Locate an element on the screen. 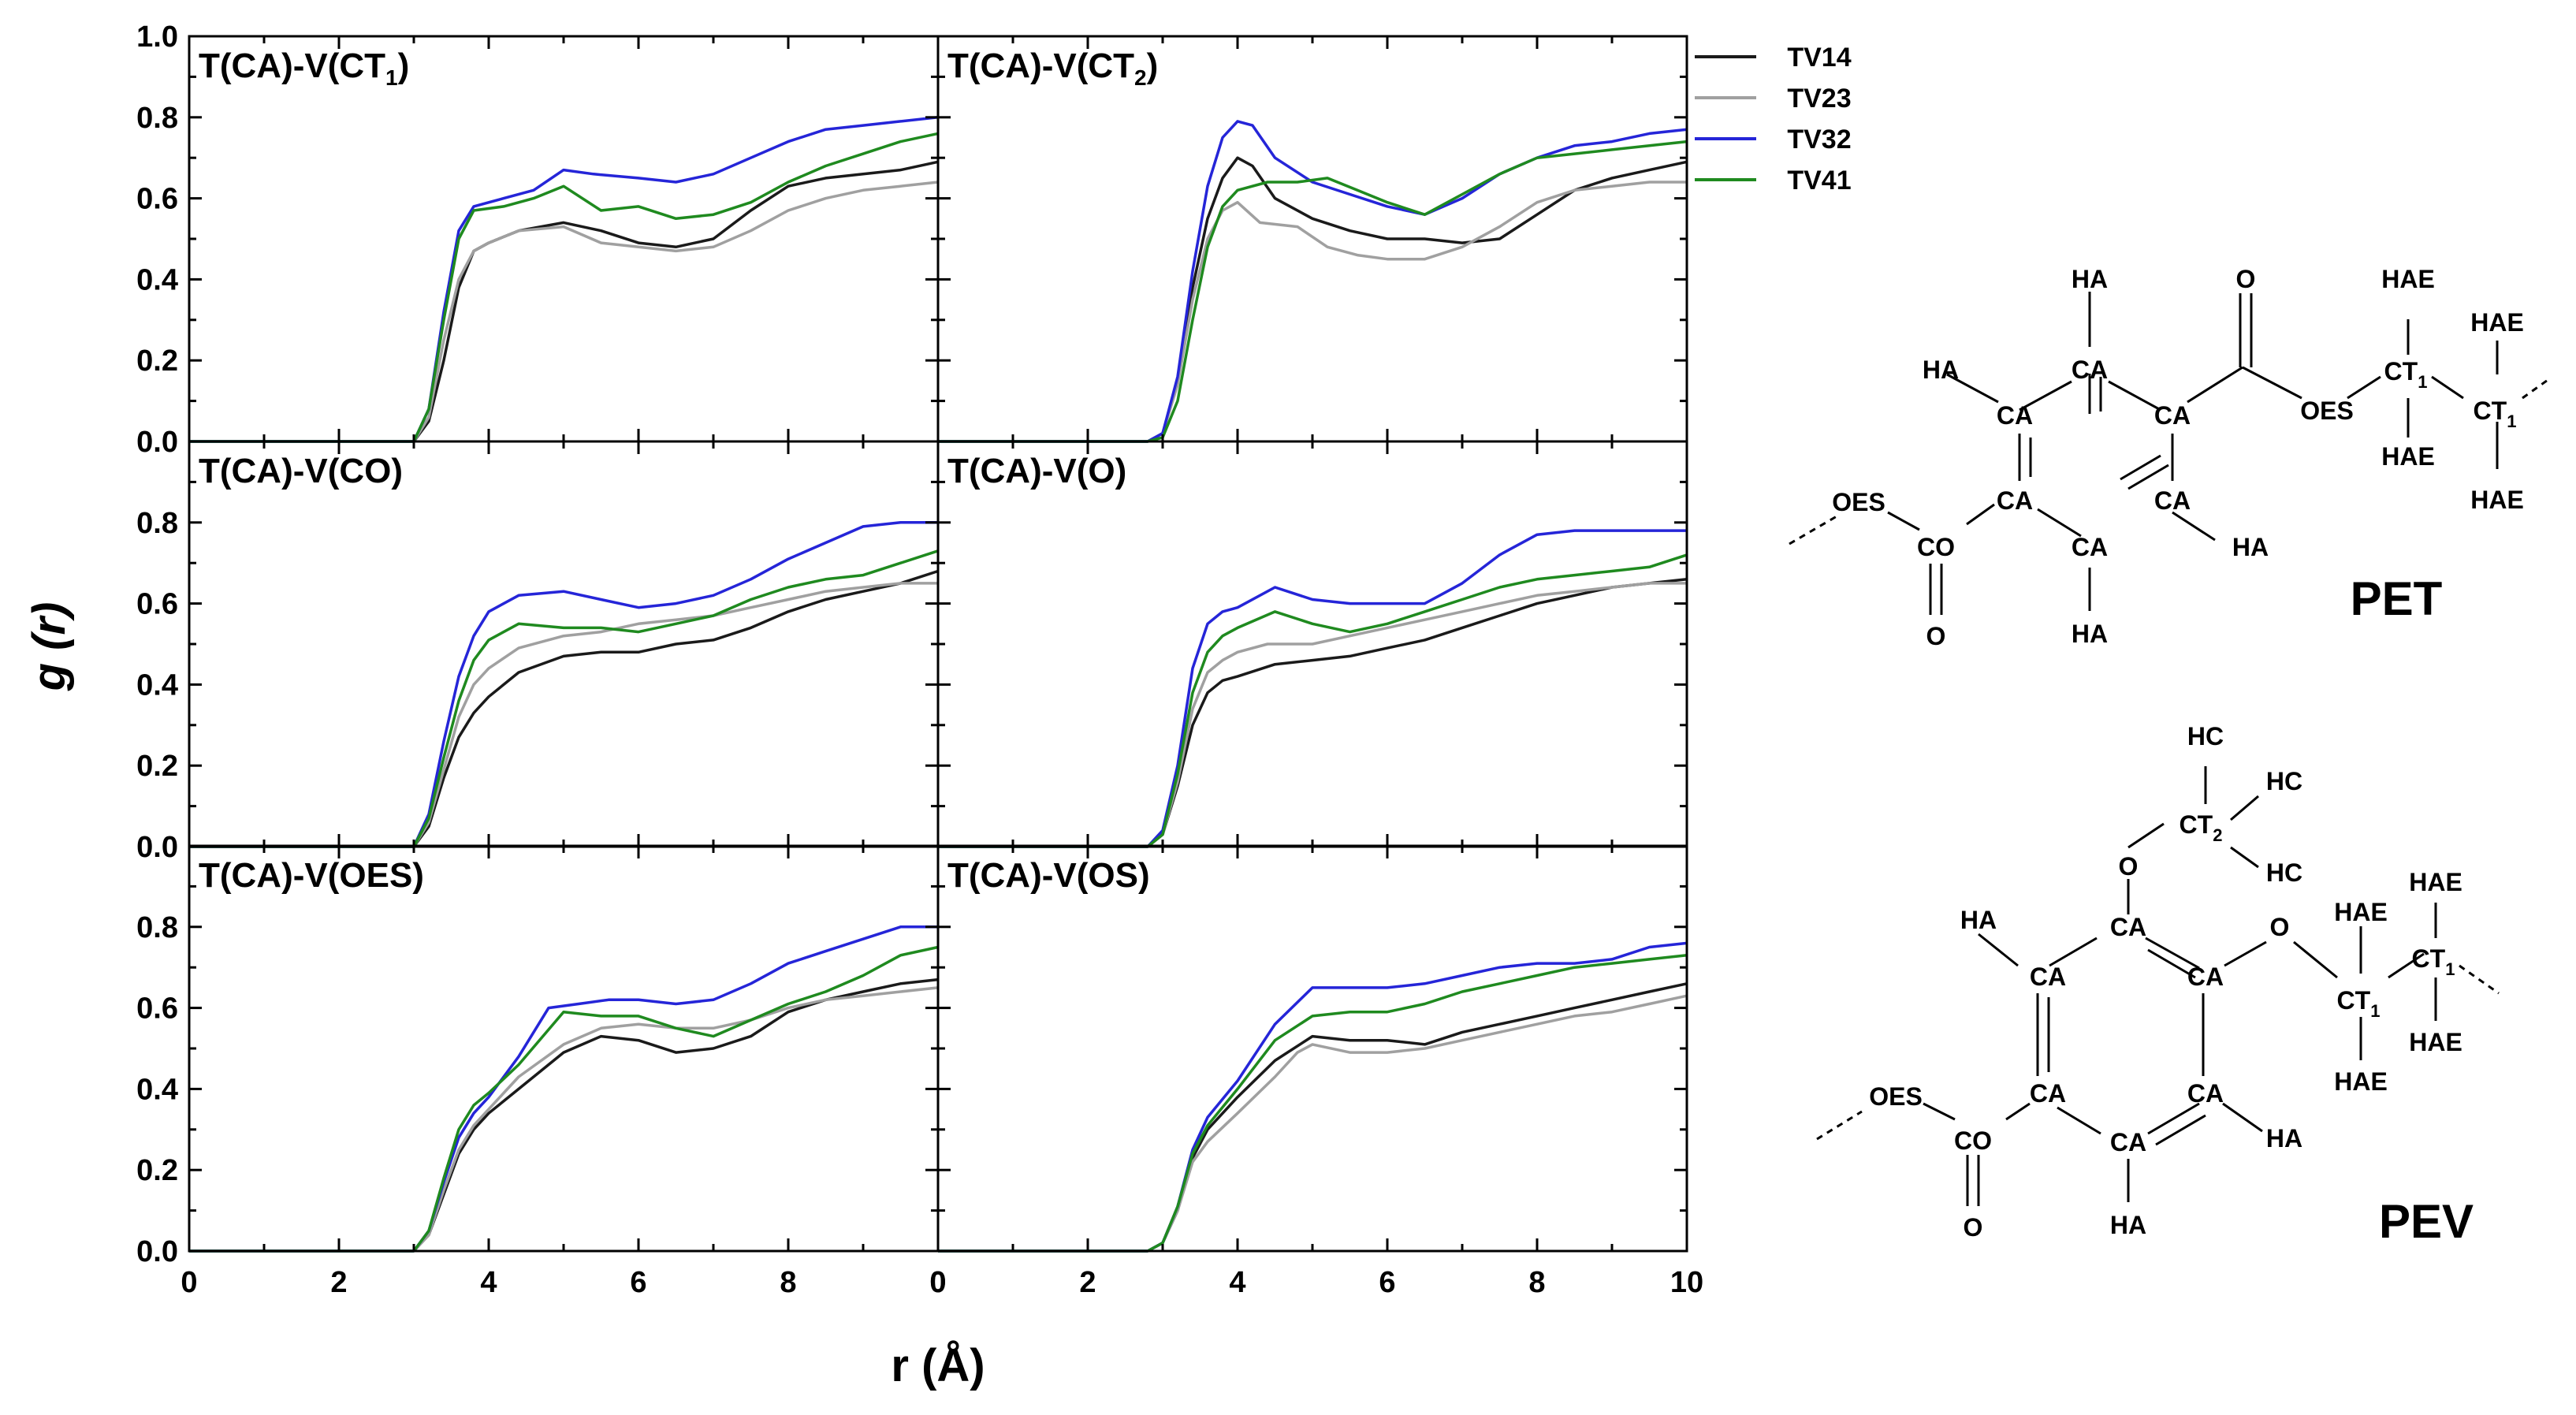 This screenshot has height=1415, width=2576. legend-label-tv23: TV23 is located at coordinates (1819, 99).